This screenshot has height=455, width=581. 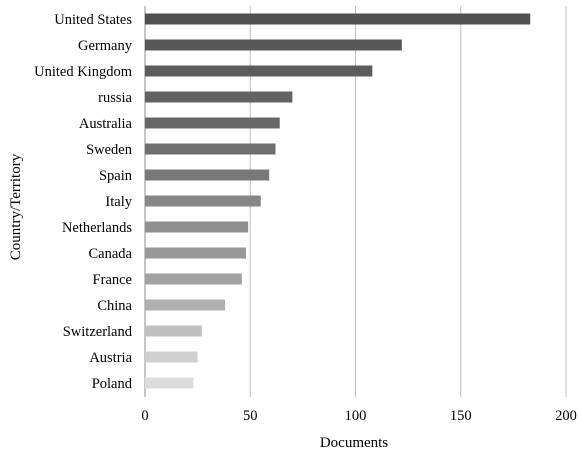 What do you see at coordinates (203, 201) in the screenshot?
I see `bar-italy` at bounding box center [203, 201].